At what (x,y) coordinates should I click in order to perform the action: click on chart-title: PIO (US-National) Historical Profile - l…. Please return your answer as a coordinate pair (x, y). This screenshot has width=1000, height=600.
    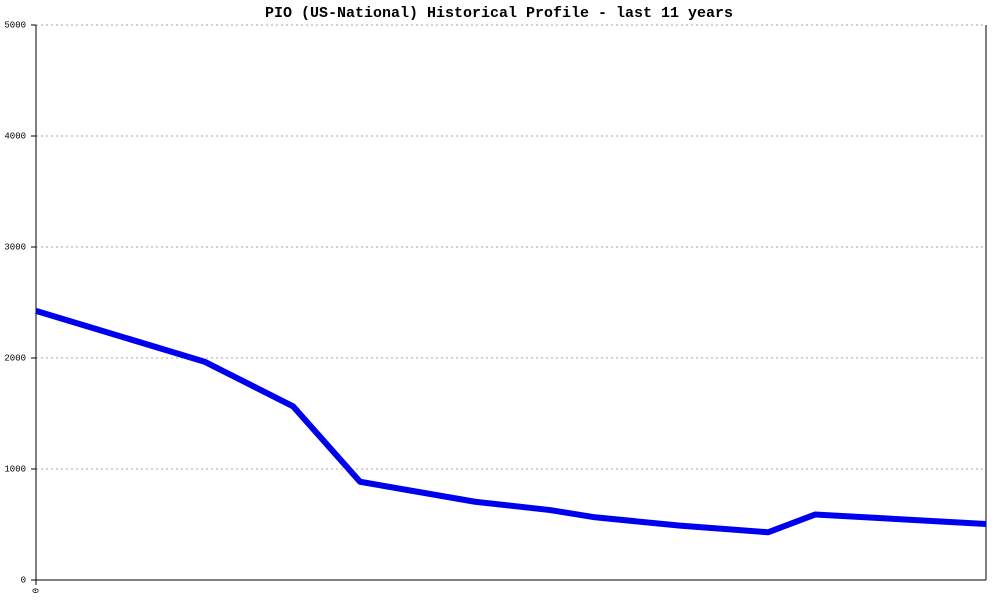
    Looking at the image, I should click on (499, 13).